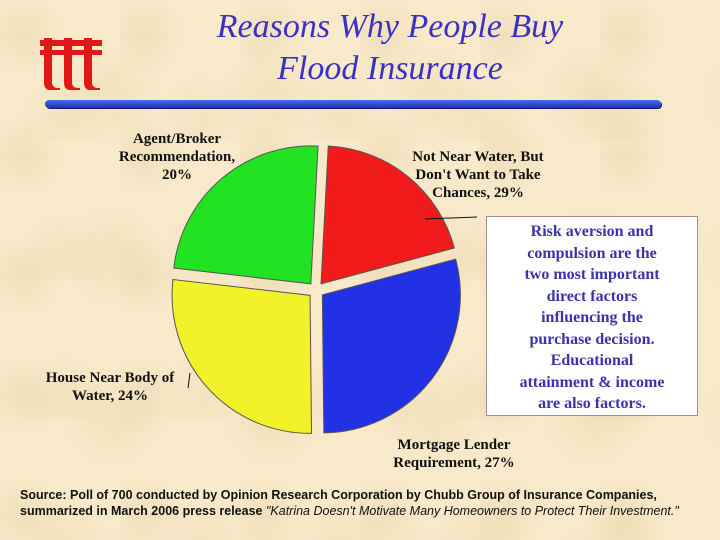  What do you see at coordinates (451, 218) in the screenshot?
I see `leader-line-not-near` at bounding box center [451, 218].